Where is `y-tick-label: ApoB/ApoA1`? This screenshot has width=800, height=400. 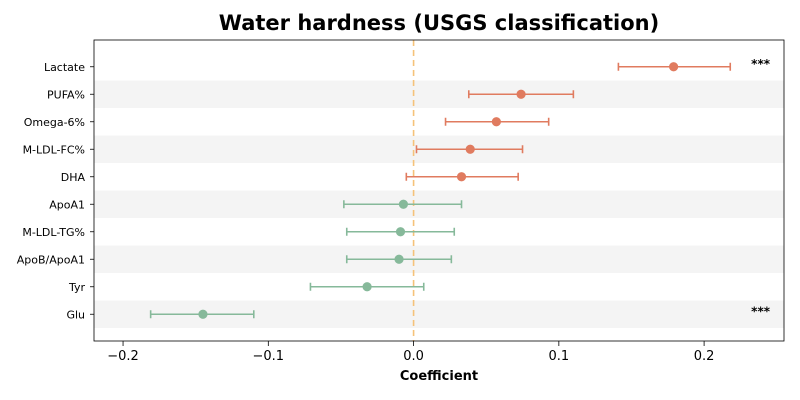 y-tick-label: ApoB/ApoA1 is located at coordinates (51, 259).